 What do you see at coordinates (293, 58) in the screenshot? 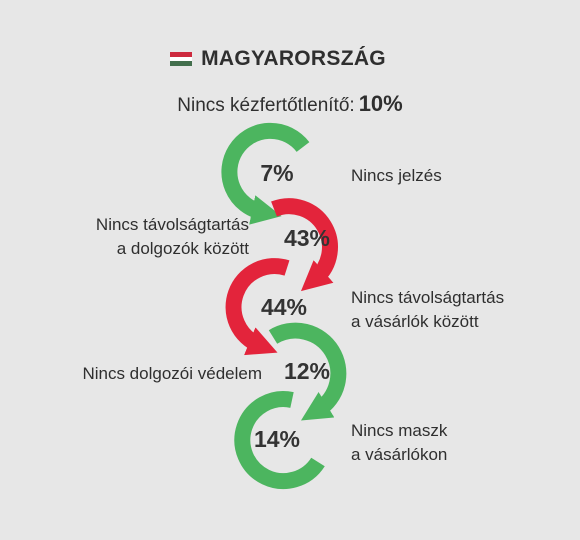
I see `country-title: MAGYARORSZÁG` at bounding box center [293, 58].